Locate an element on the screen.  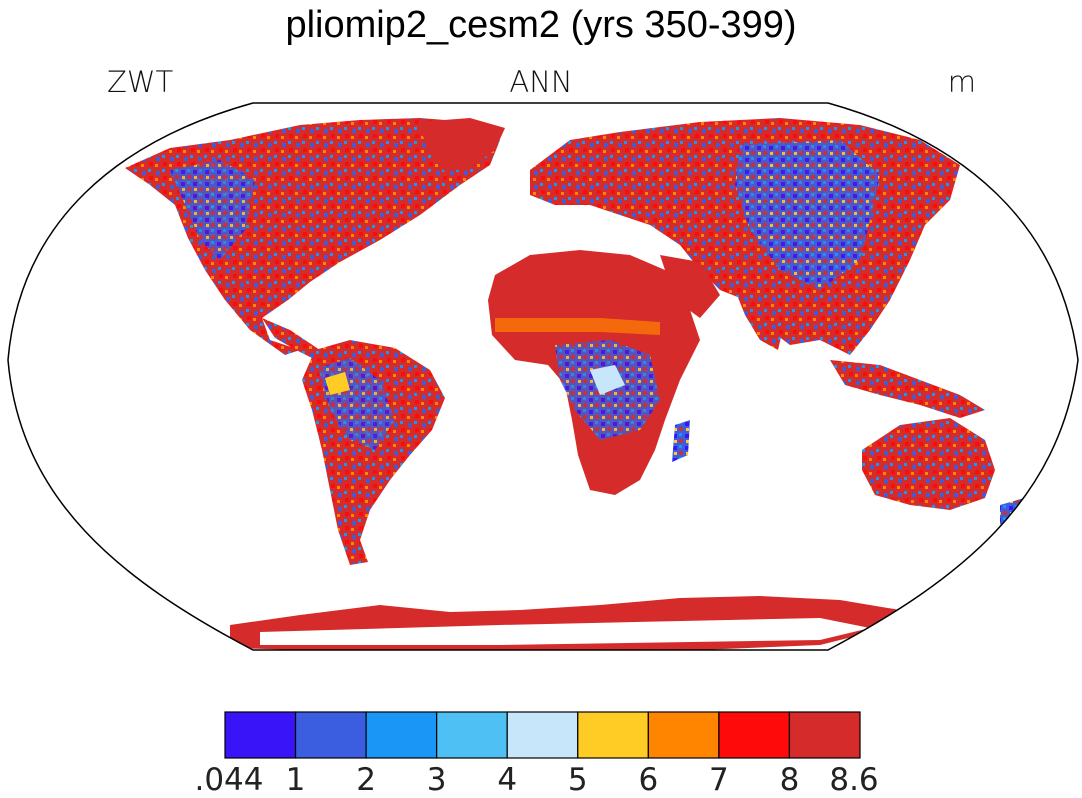
colorbar-tick-label: 8 is located at coordinates (789, 780).